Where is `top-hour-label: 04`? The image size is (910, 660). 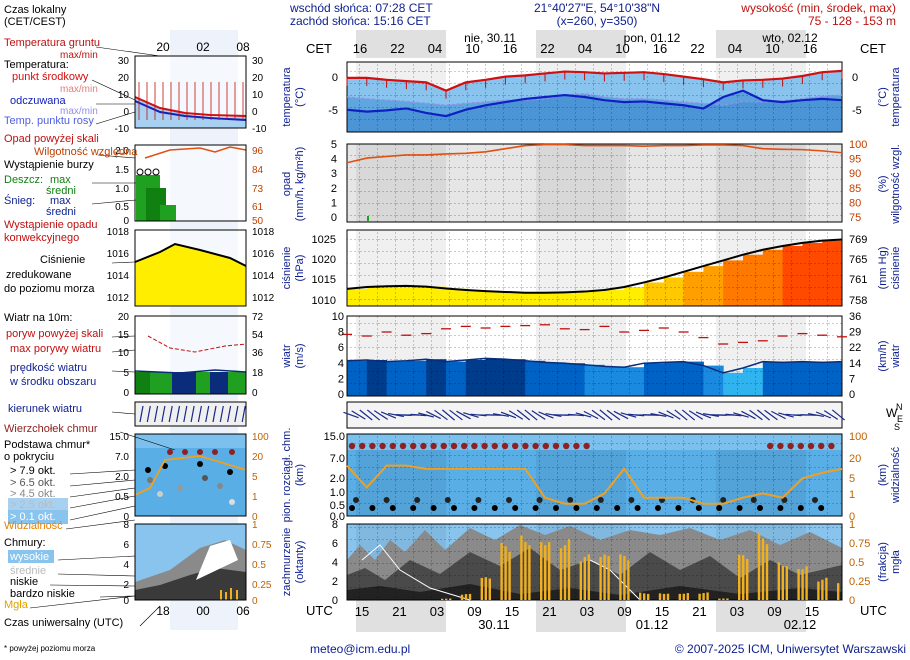 top-hour-label: 04 is located at coordinates (735, 48).